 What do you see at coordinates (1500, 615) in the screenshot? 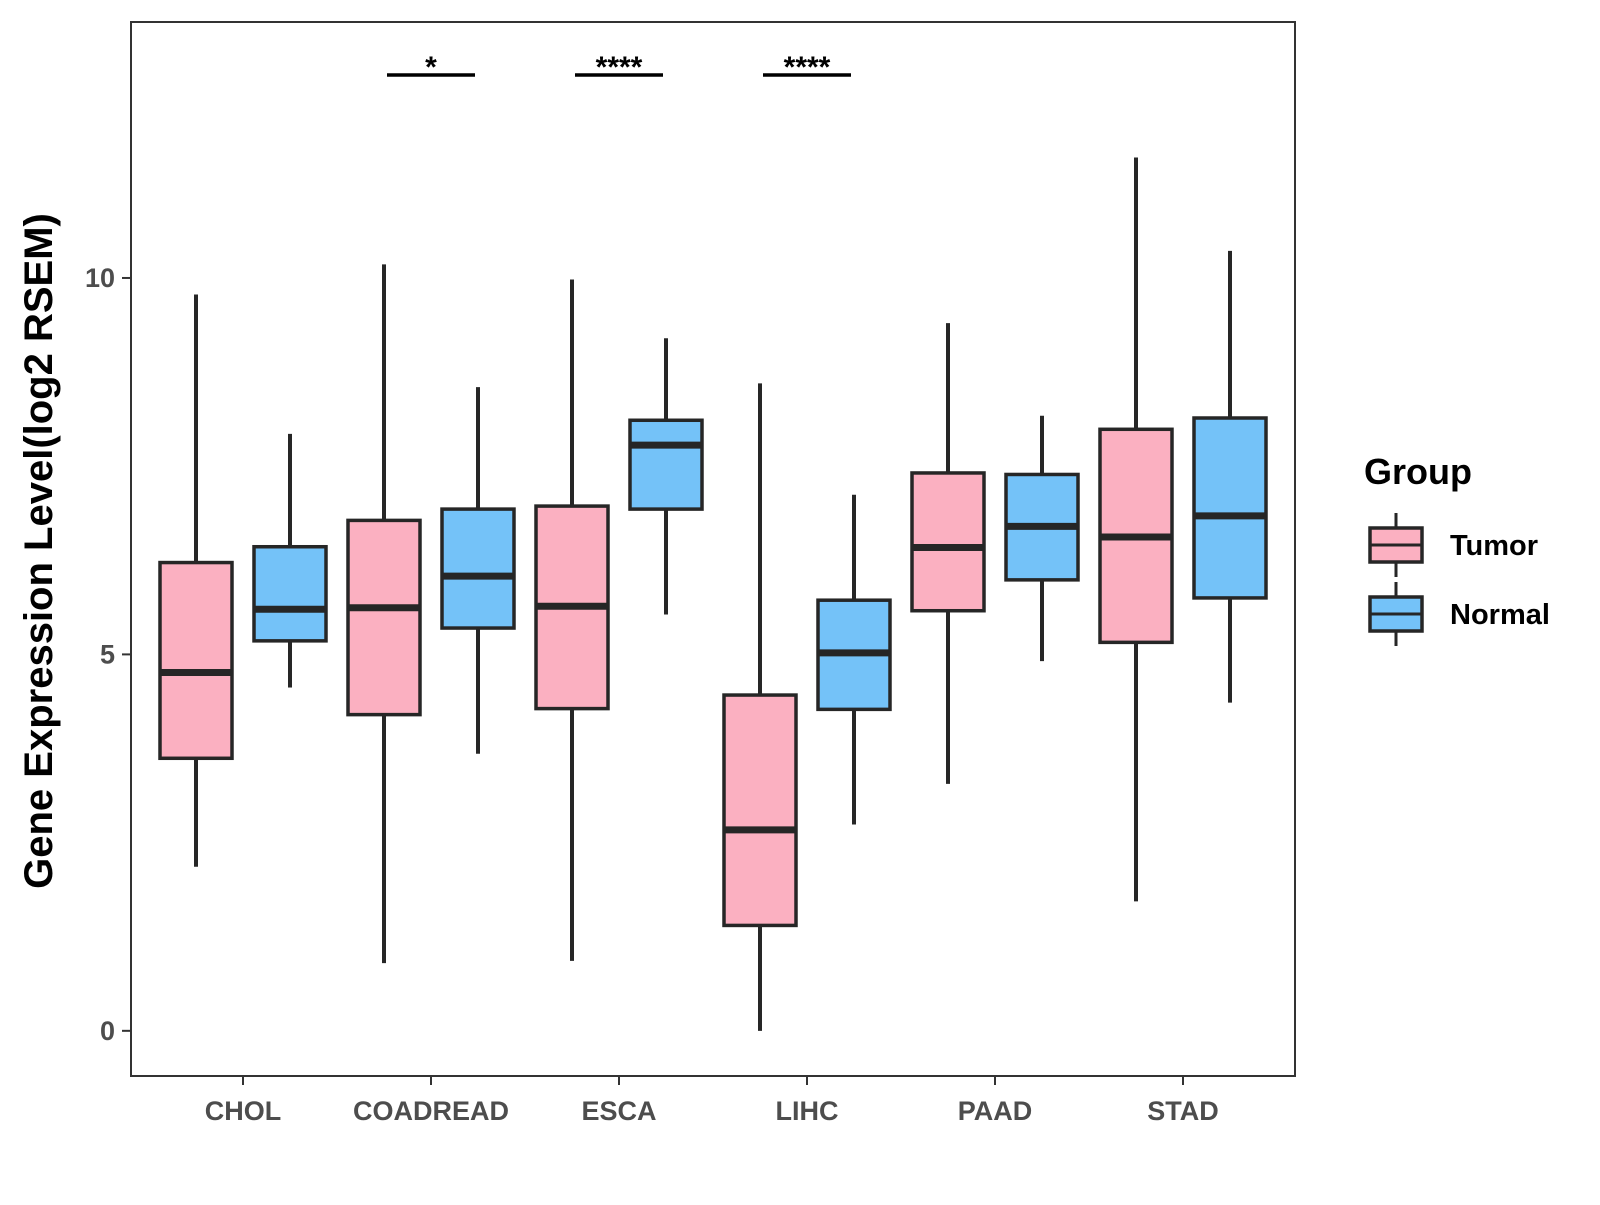
I see `legend-label: Normal` at bounding box center [1500, 615].